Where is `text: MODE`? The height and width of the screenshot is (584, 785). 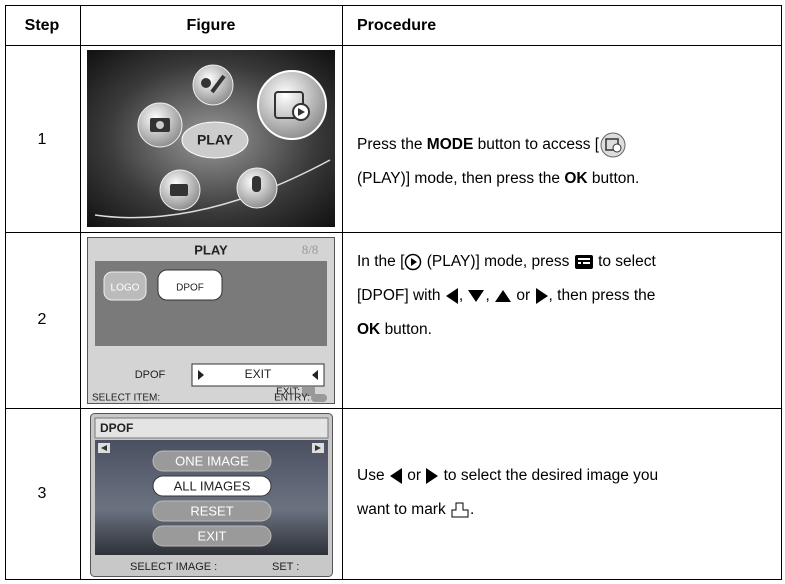 text: MODE is located at coordinates (450, 144).